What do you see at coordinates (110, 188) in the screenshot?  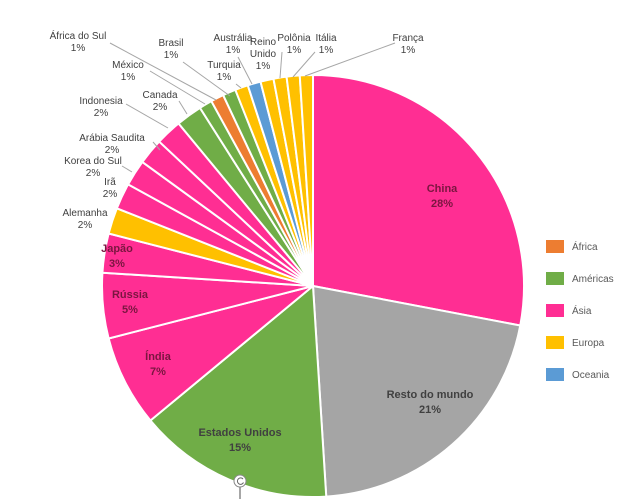 I see `data-label: Irã 2%` at bounding box center [110, 188].